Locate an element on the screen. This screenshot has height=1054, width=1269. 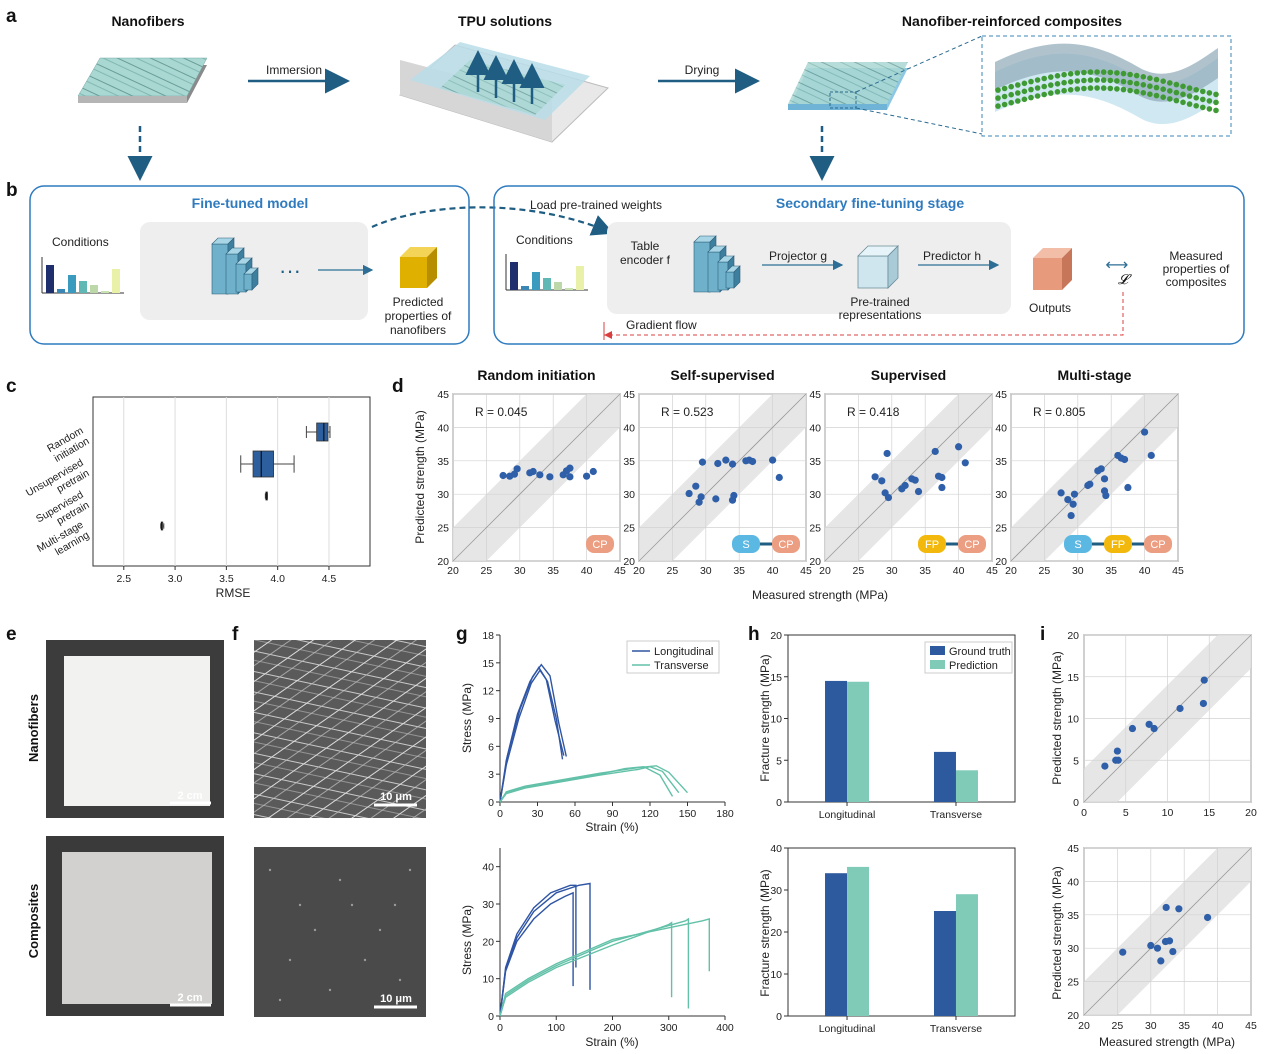
x-tick-label: 3.5 is located at coordinates (226, 579).